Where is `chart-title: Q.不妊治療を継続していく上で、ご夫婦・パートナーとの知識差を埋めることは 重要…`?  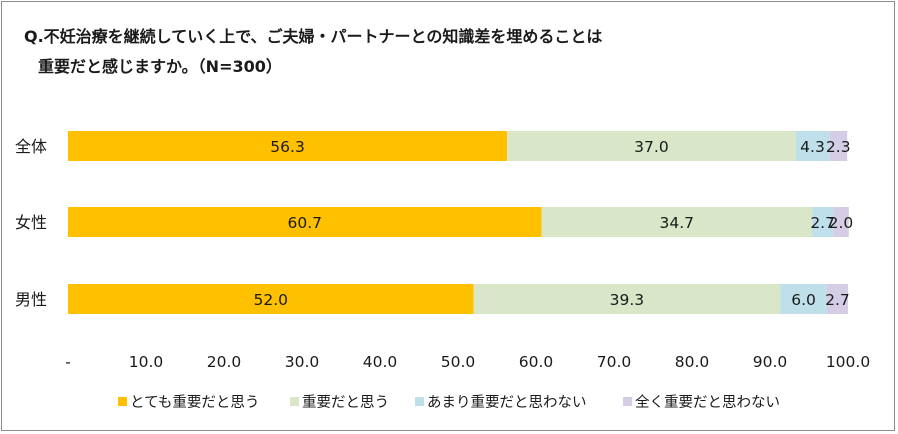
chart-title: Q.不妊治療を継続していく上で、ご夫婦・パートナーとの知識差を埋めることは 重要… is located at coordinates (313, 52).